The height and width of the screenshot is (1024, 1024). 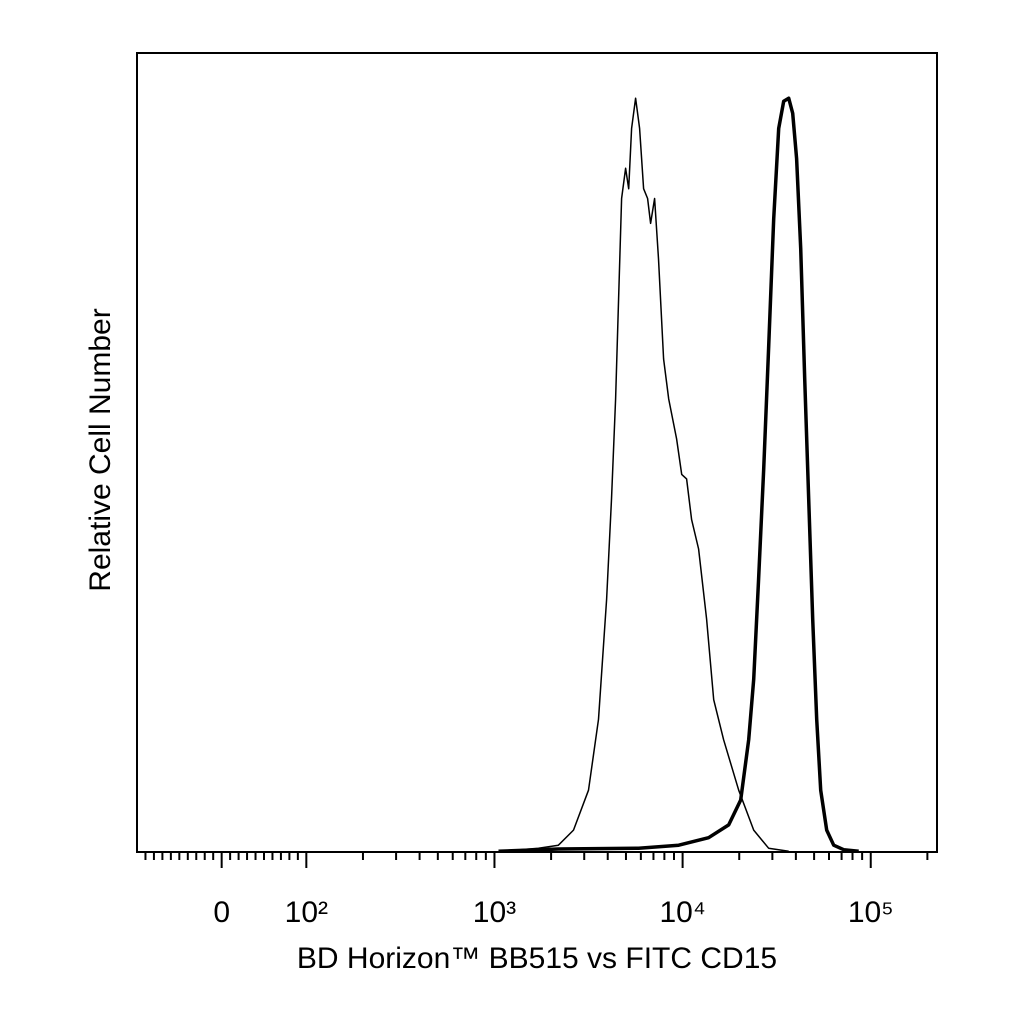 I want to click on x-axis-label: BD Horizon™ BB515 vs FITC CD15, so click(x=537, y=958).